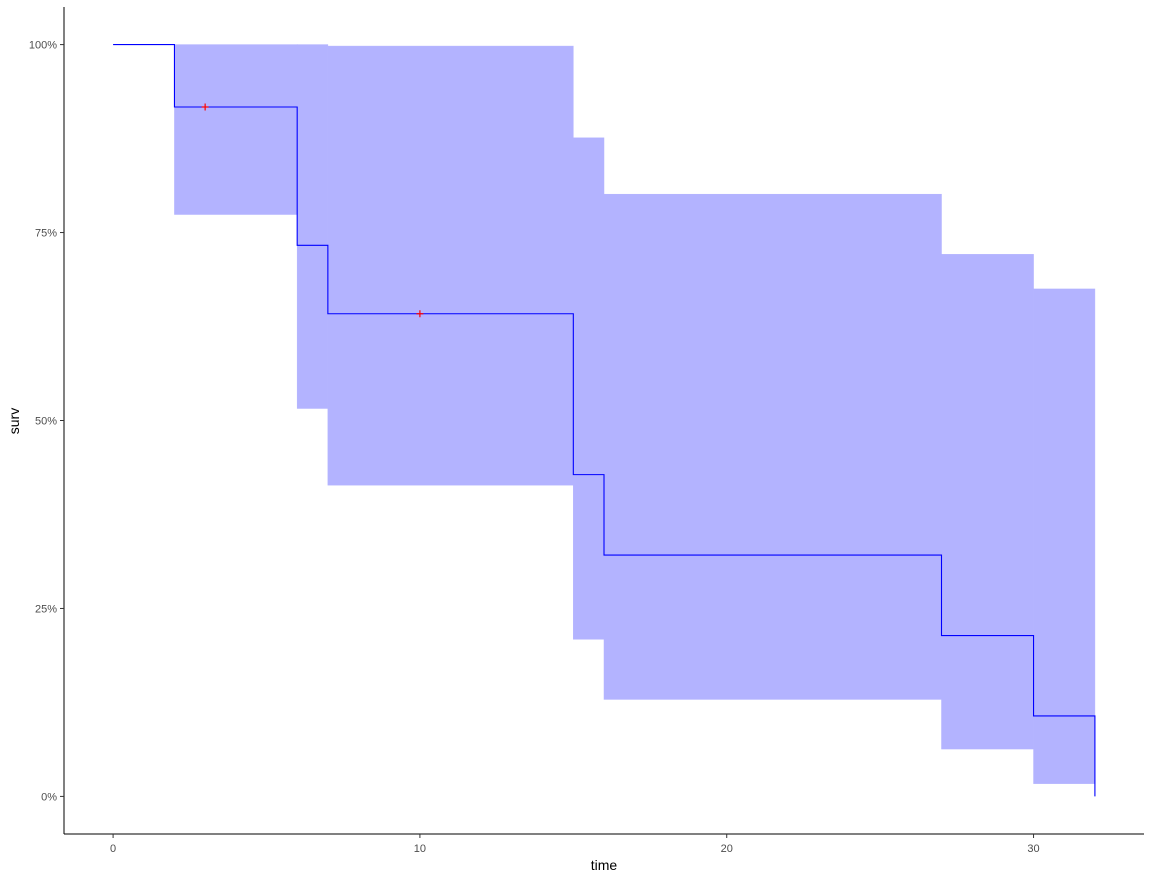 This screenshot has height=880, width=1153. I want to click on x-tick-label: 10, so click(420, 849).